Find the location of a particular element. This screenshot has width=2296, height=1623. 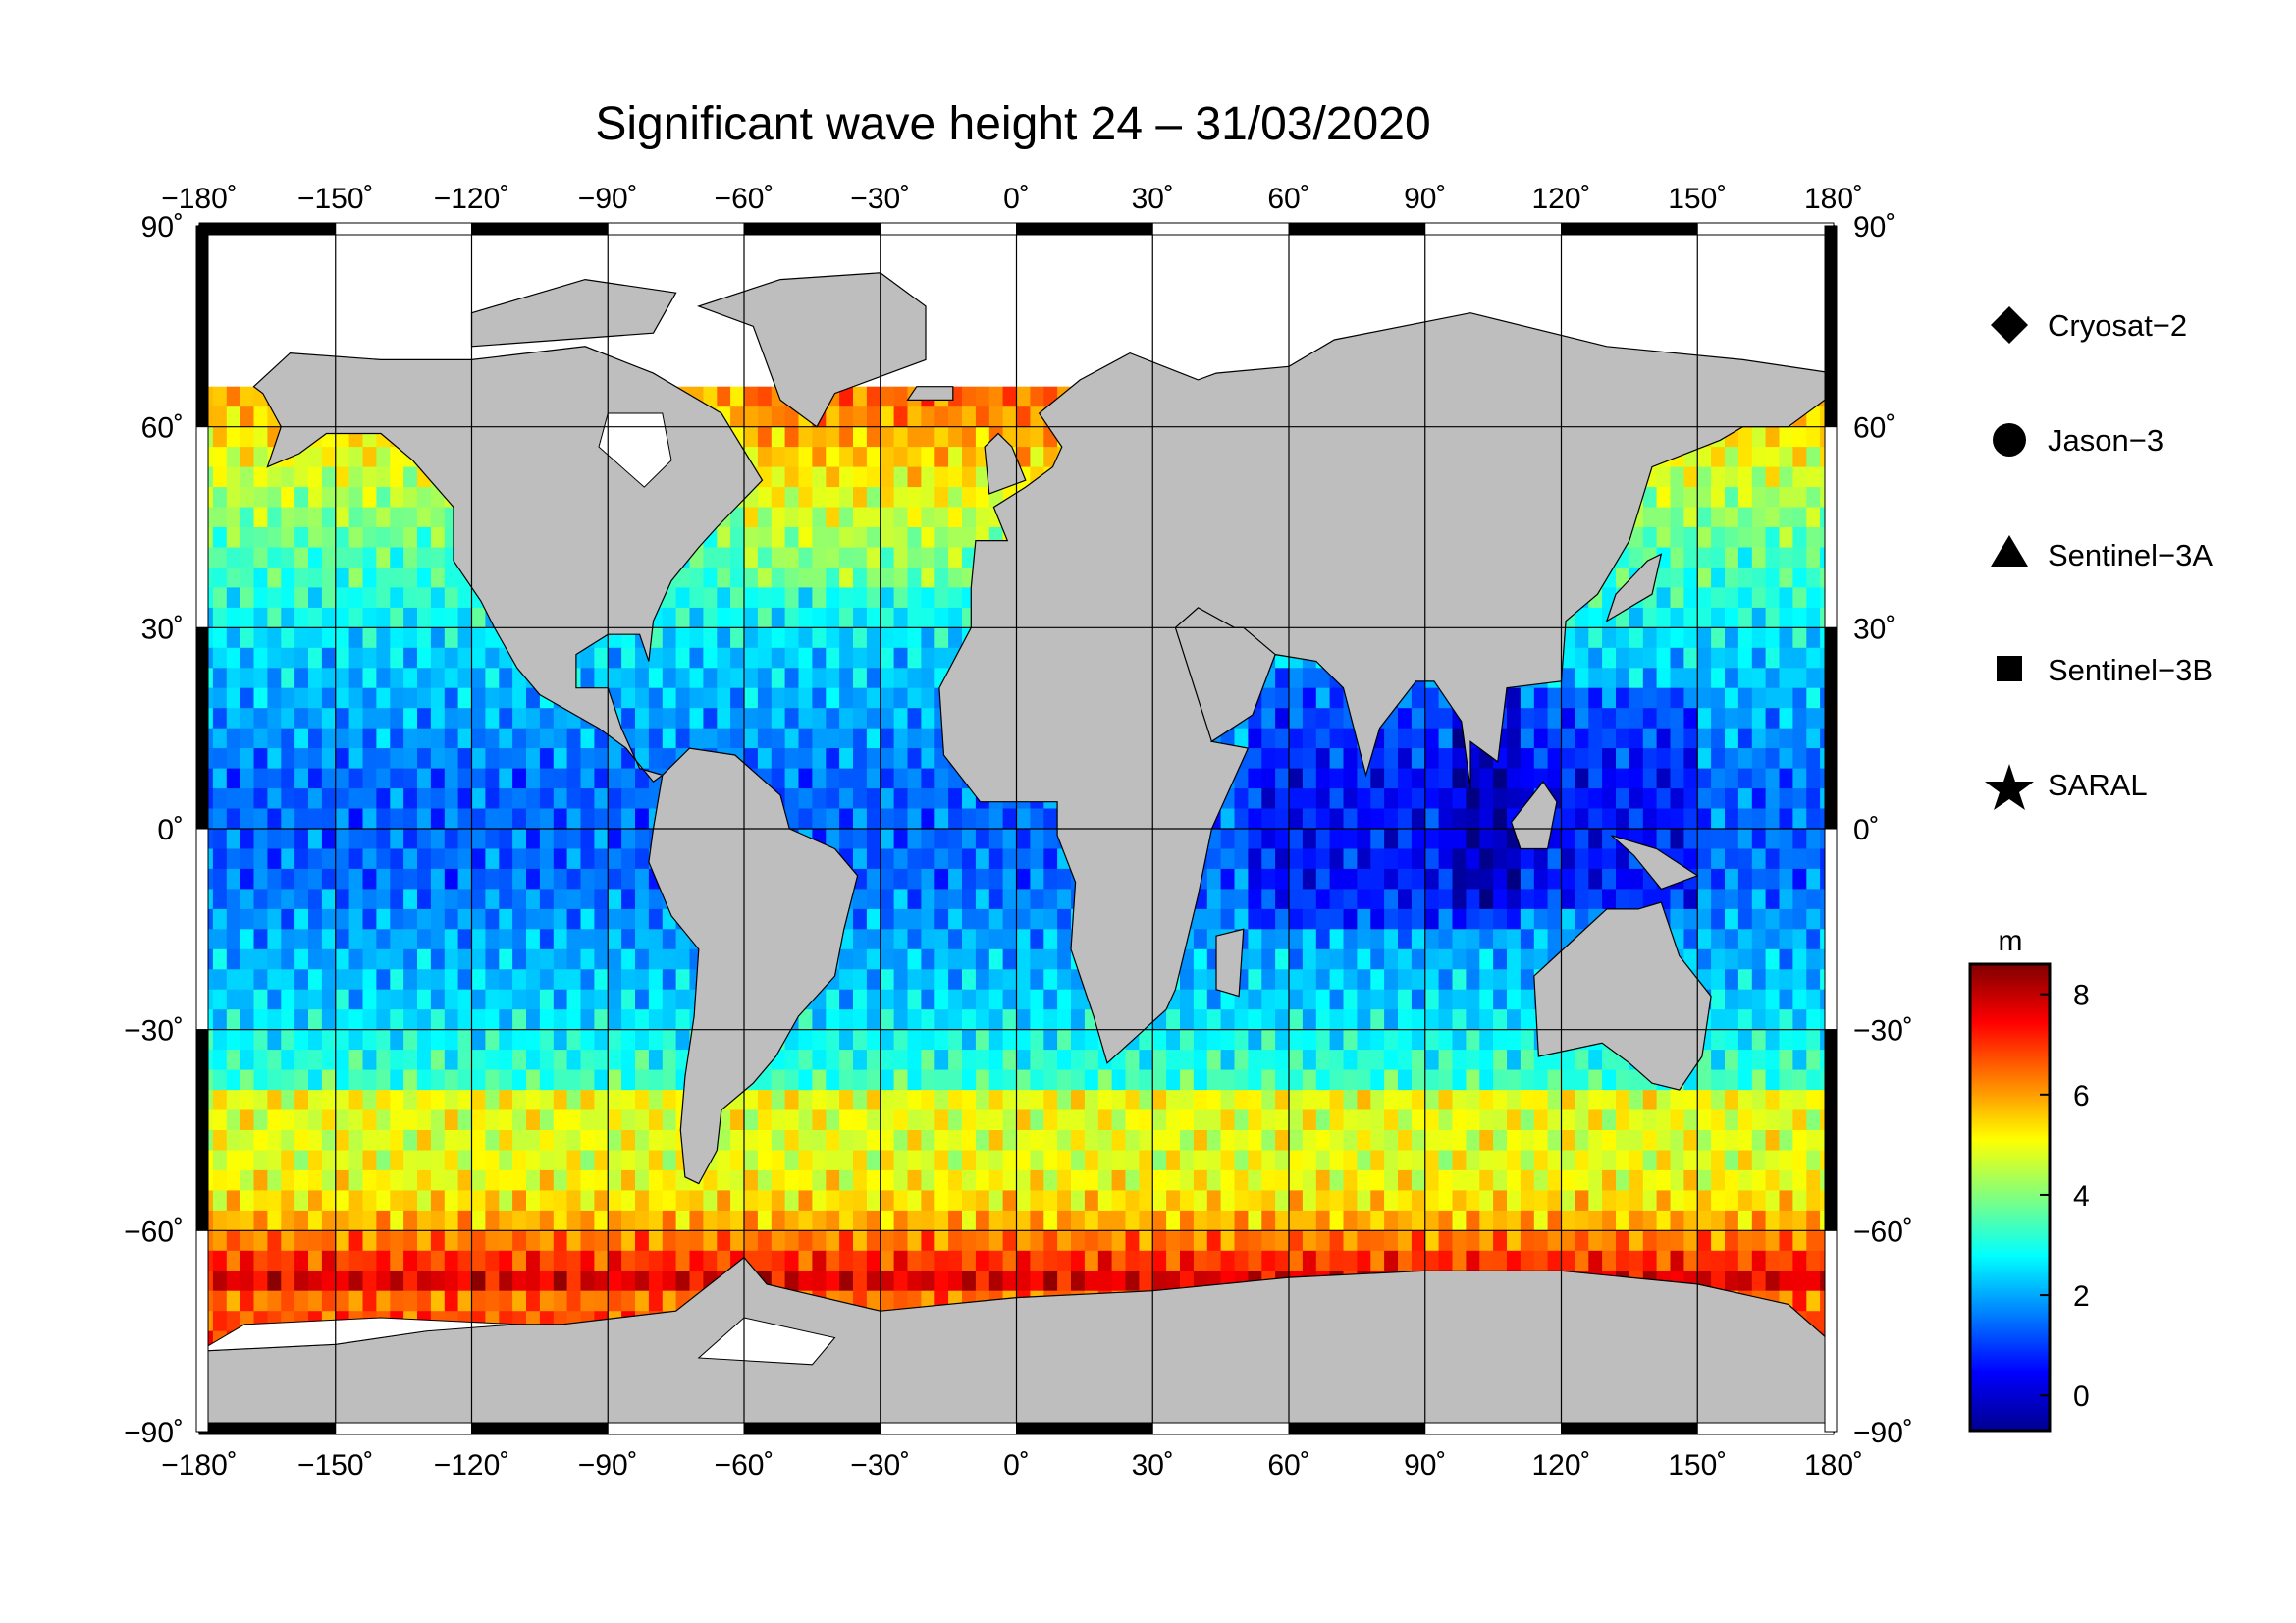

colorbar-tick-label: 2 is located at coordinates (2081, 1296).